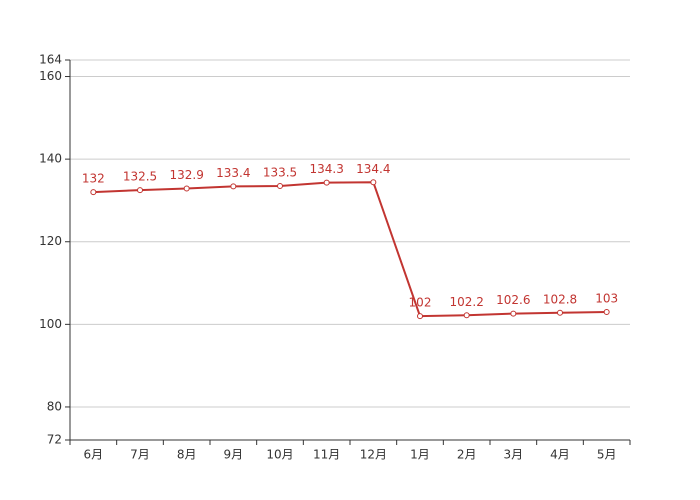 This screenshot has width=700, height=500. Describe the element at coordinates (234, 455) in the screenshot. I see `x-tick-label: 9月` at that location.